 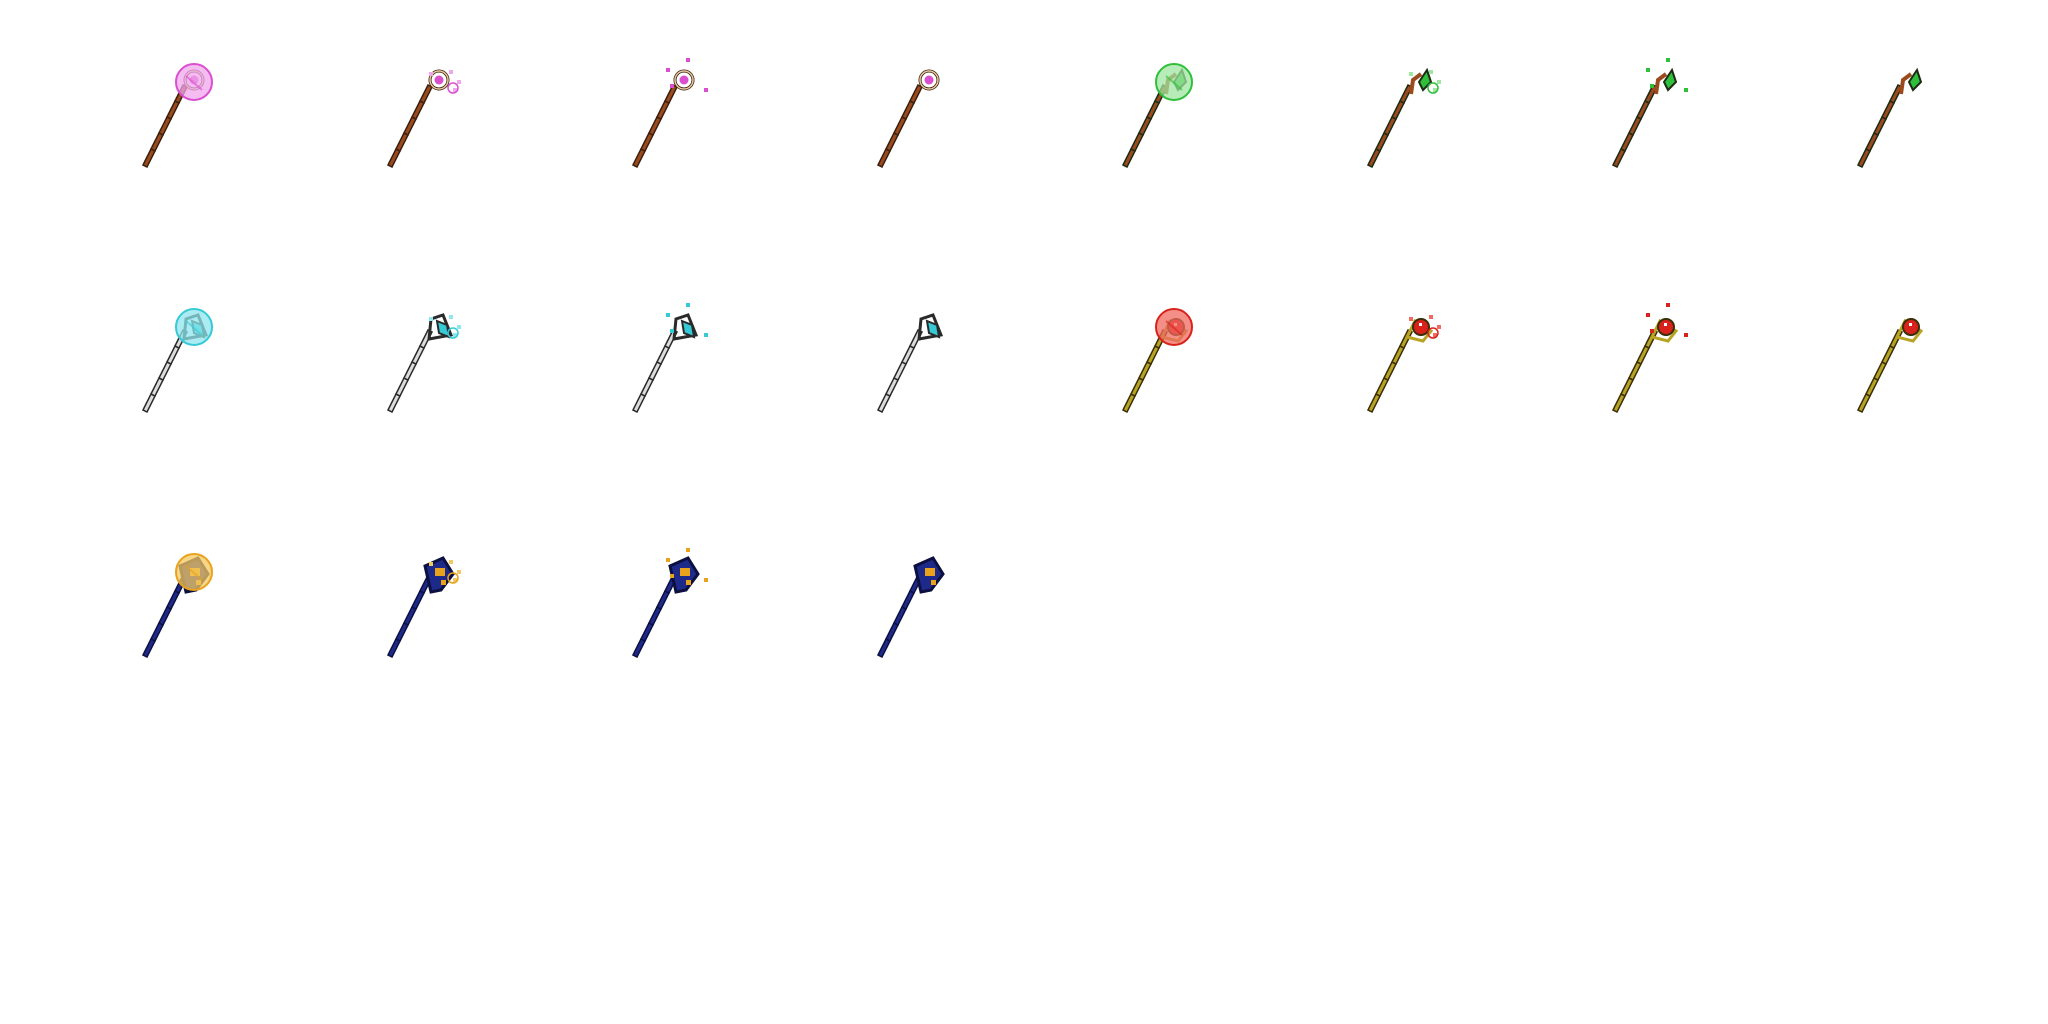 I want to click on green-staff-sprite-idle, so click(x=1895, y=116).